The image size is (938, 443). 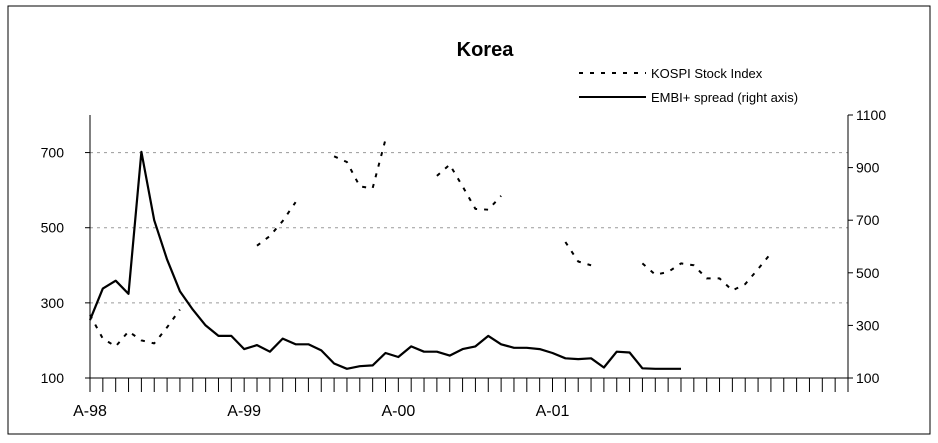 What do you see at coordinates (868, 378) in the screenshot?
I see `right-tick-label-100: 100` at bounding box center [868, 378].